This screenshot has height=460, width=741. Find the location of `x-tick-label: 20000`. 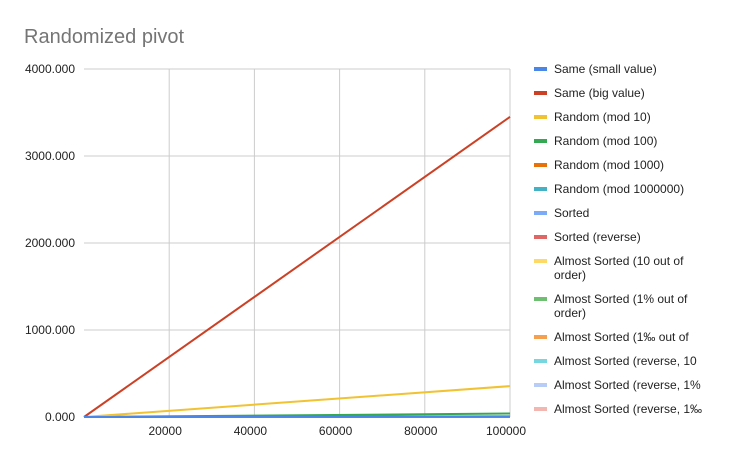

x-tick-label: 20000 is located at coordinates (166, 431).